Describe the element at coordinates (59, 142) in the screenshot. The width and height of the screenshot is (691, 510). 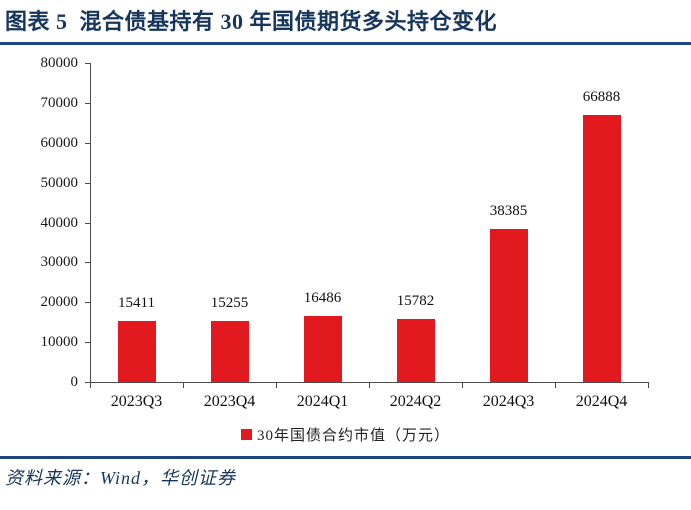
I see `y-tick-label: 60000` at that location.